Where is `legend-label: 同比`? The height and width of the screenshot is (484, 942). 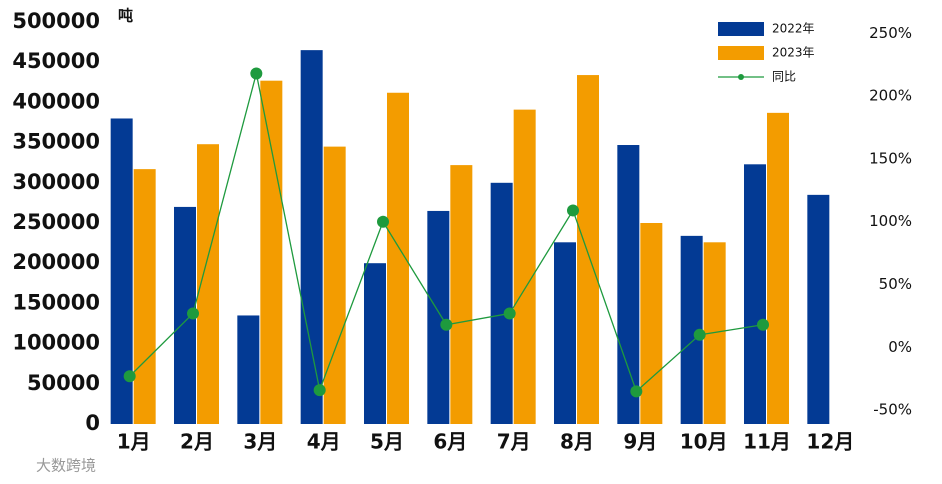
legend-label: 同比 is located at coordinates (784, 77).